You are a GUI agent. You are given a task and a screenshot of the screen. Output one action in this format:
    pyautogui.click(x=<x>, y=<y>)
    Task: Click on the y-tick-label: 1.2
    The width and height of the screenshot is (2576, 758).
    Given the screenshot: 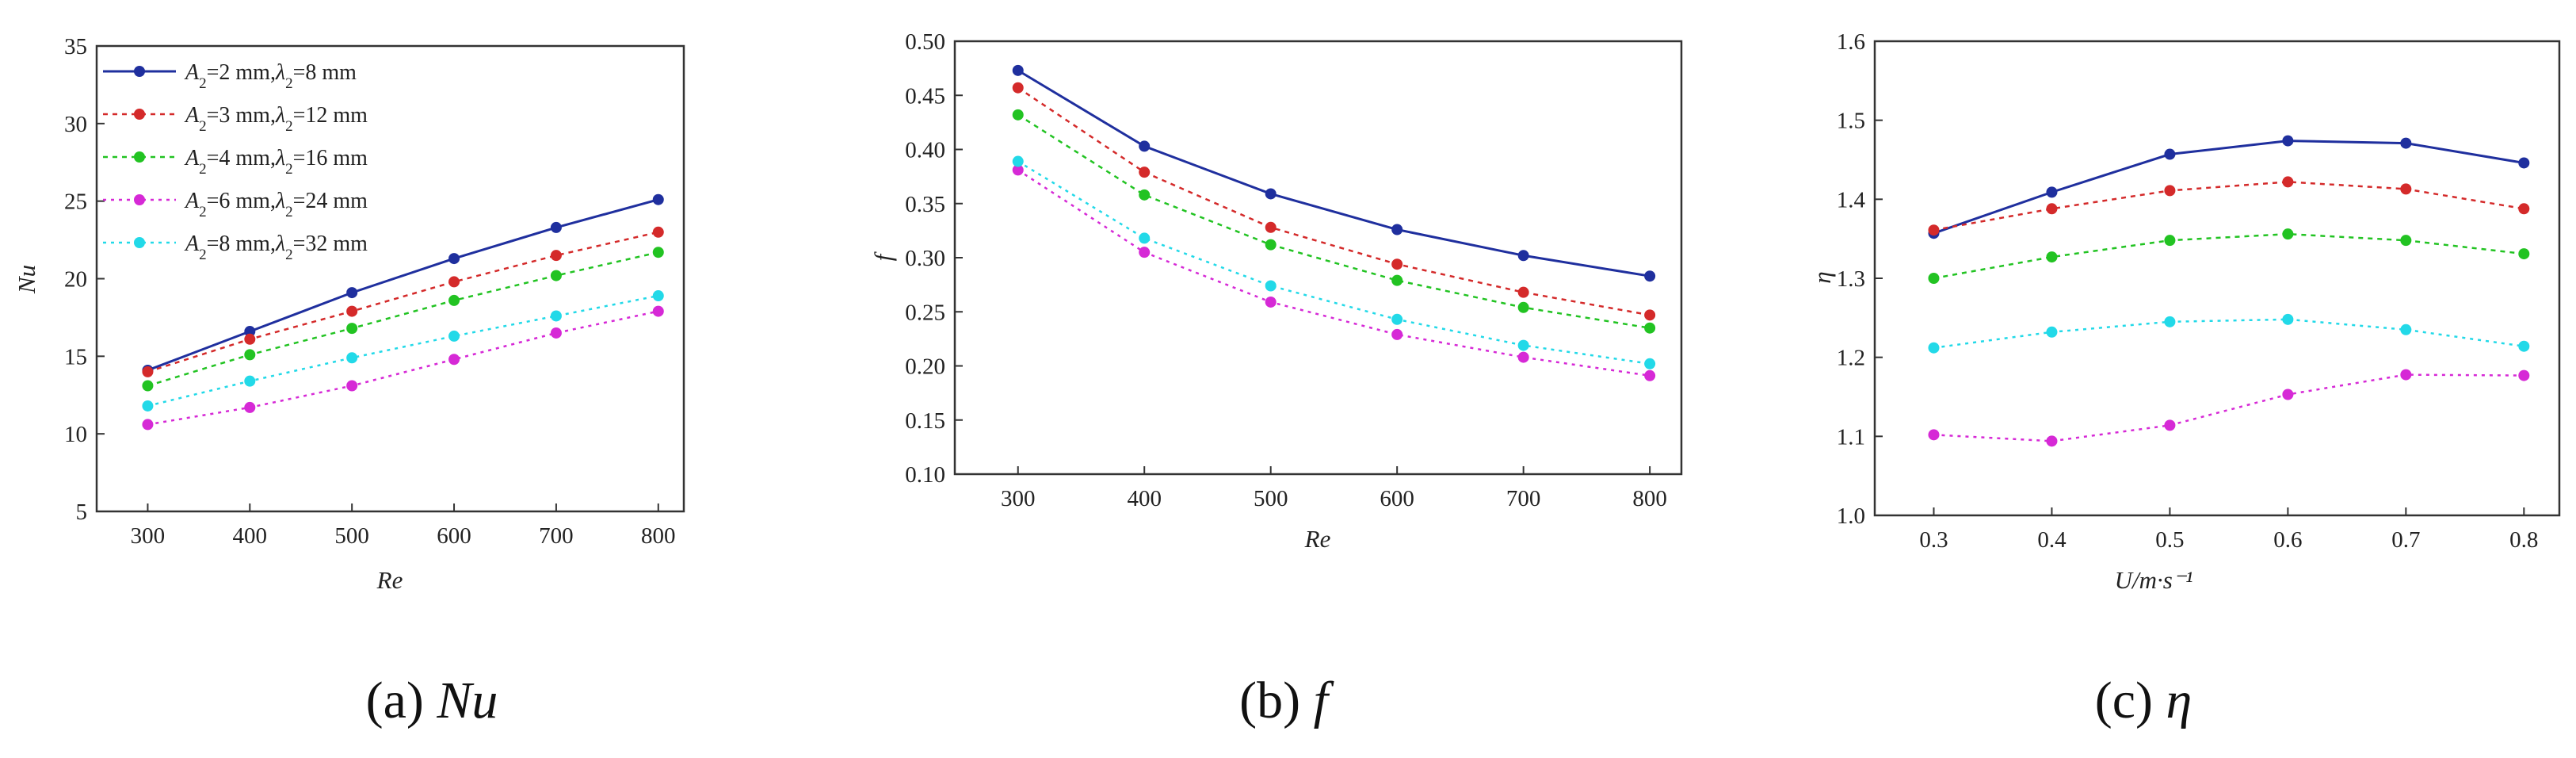 What is the action you would take?
    pyautogui.click(x=1851, y=358)
    